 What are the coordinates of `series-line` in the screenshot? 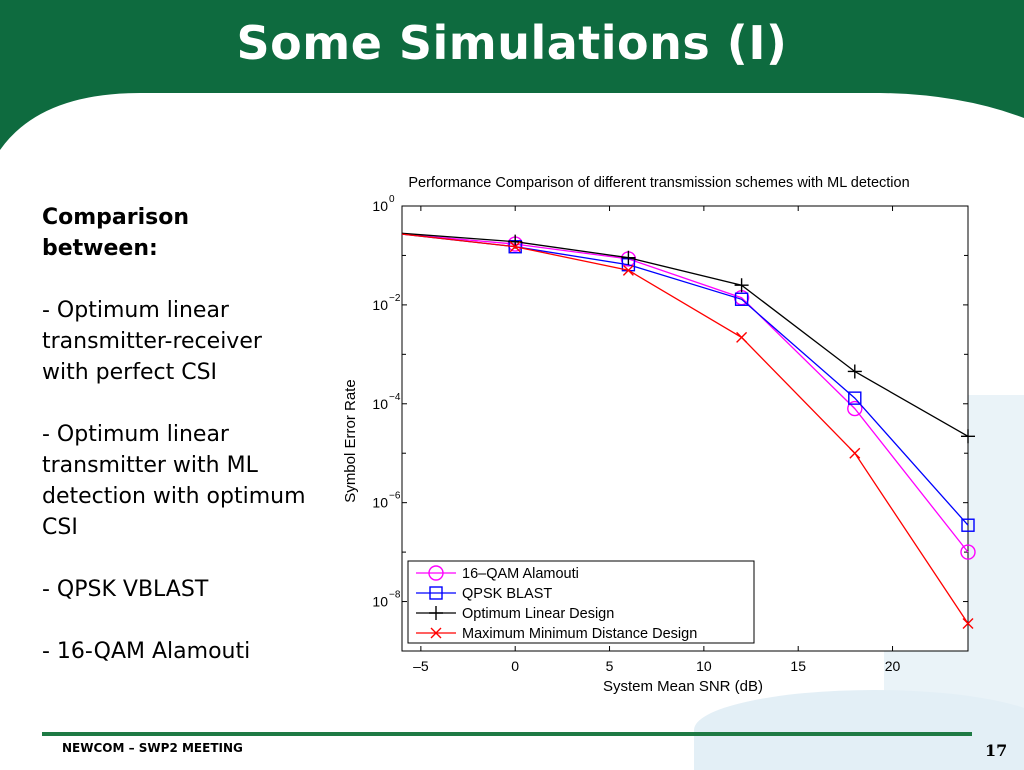 It's located at (685, 334).